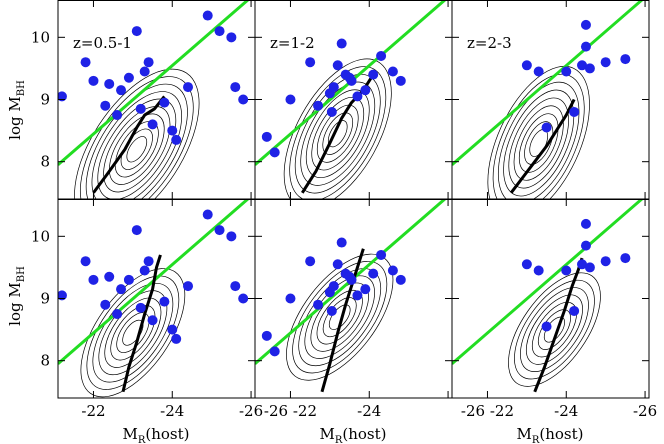 This screenshot has height=444, width=664. I want to click on panel-2: z=1-2, so click(353, 100).